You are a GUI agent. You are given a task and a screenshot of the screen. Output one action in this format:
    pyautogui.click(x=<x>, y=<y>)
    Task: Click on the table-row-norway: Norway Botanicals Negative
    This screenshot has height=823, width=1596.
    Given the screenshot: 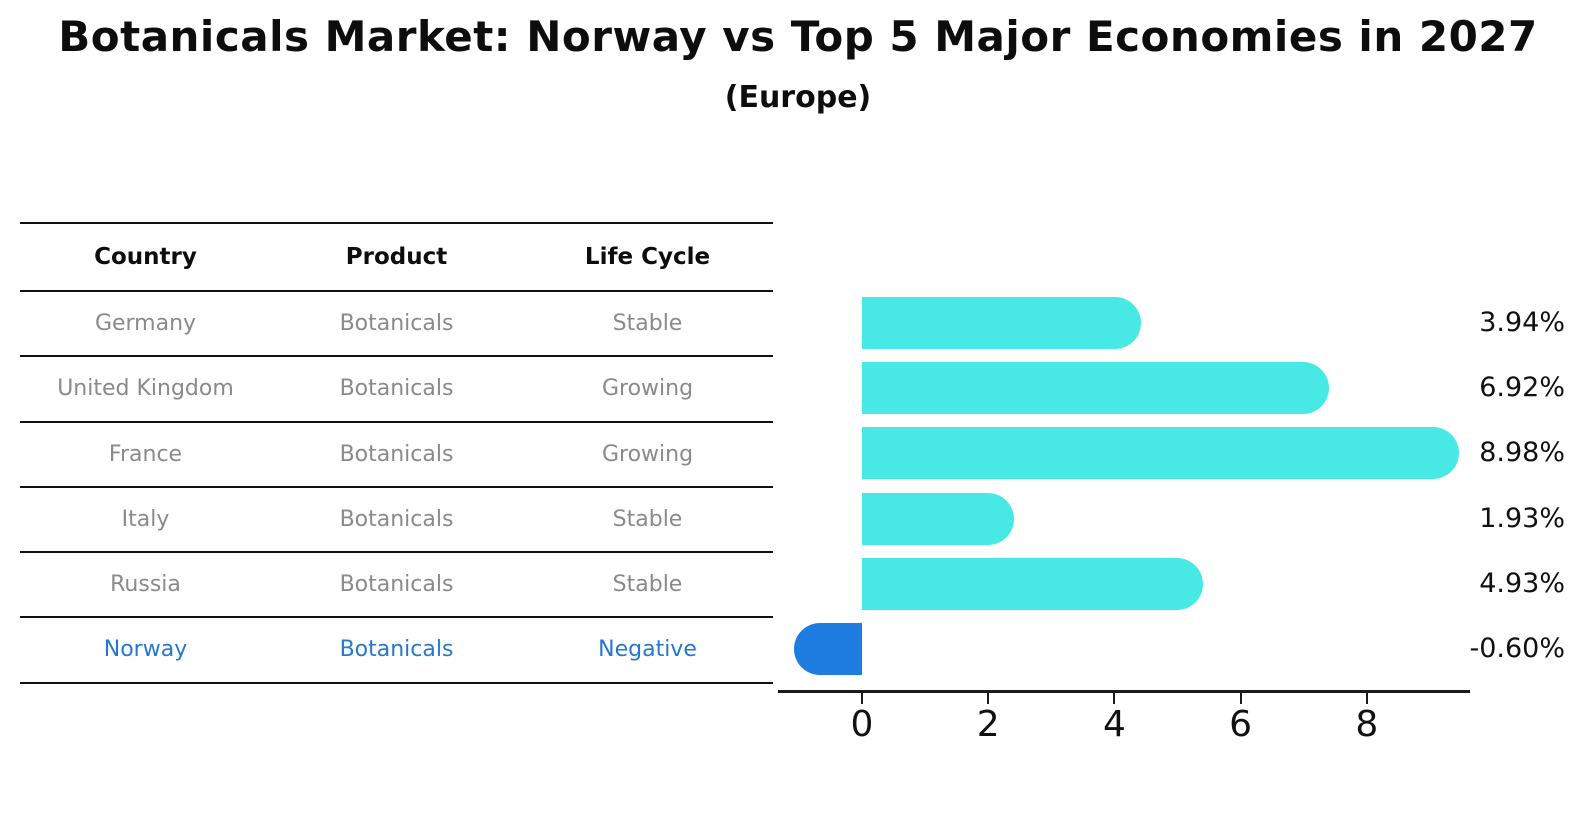 What is the action you would take?
    pyautogui.click(x=396, y=651)
    